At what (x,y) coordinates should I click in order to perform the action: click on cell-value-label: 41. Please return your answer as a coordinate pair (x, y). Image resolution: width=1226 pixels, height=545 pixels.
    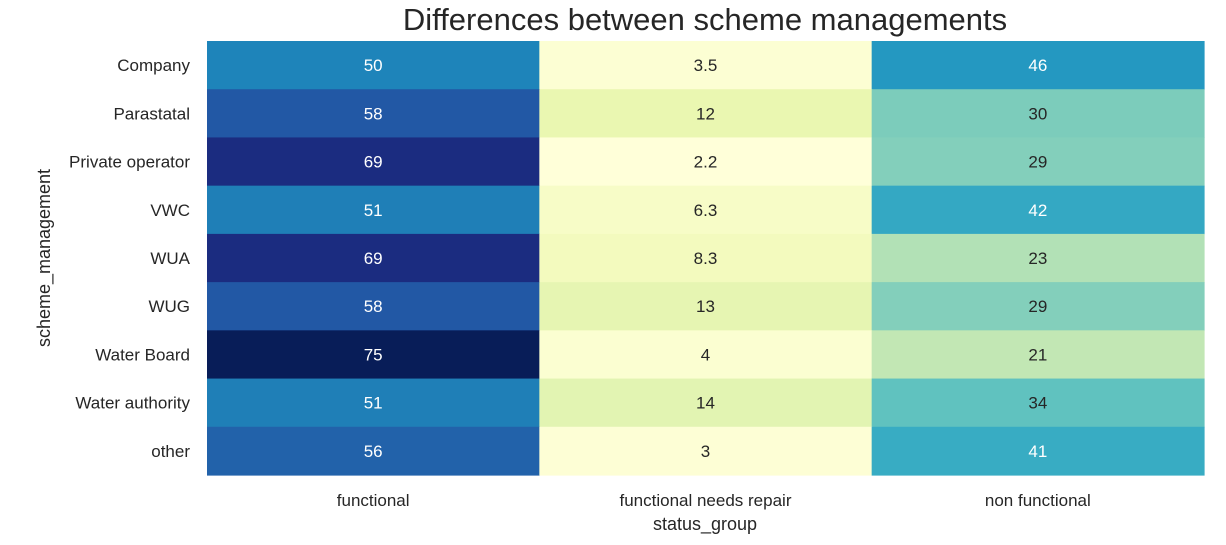
    Looking at the image, I should click on (1037, 451).